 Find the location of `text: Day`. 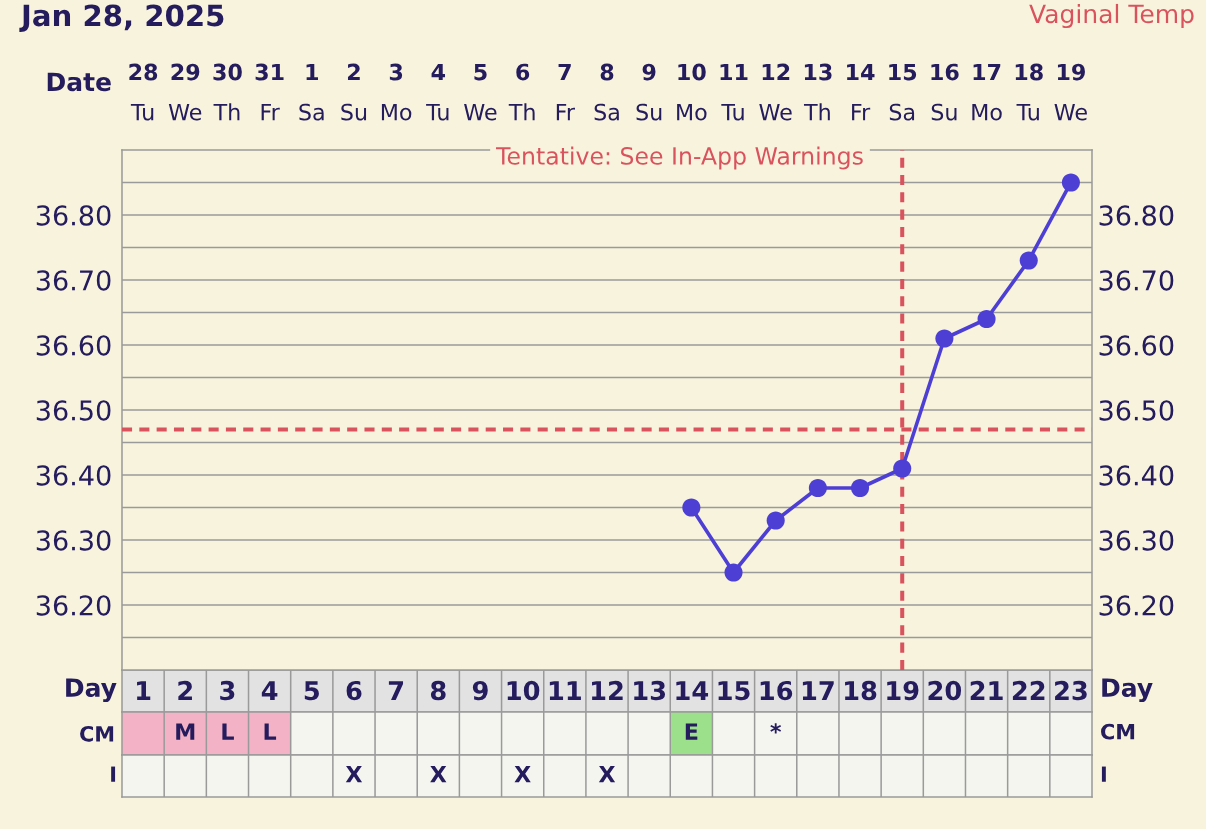

text: Day is located at coordinates (1127, 690).